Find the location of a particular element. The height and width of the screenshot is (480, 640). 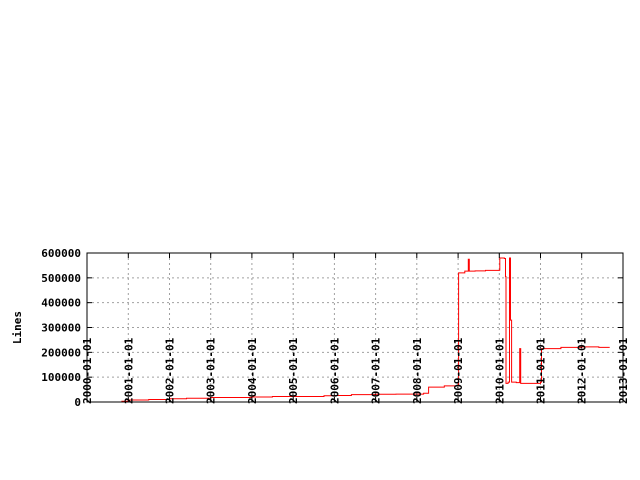

y-tick-label: 400000 is located at coordinates (61, 303).